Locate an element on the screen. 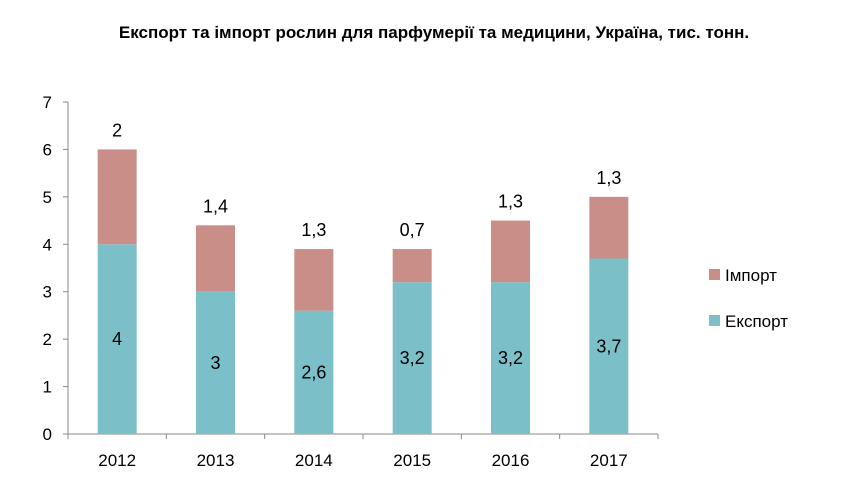 This screenshot has height=492, width=850. data-label-export: 3 is located at coordinates (215, 363).